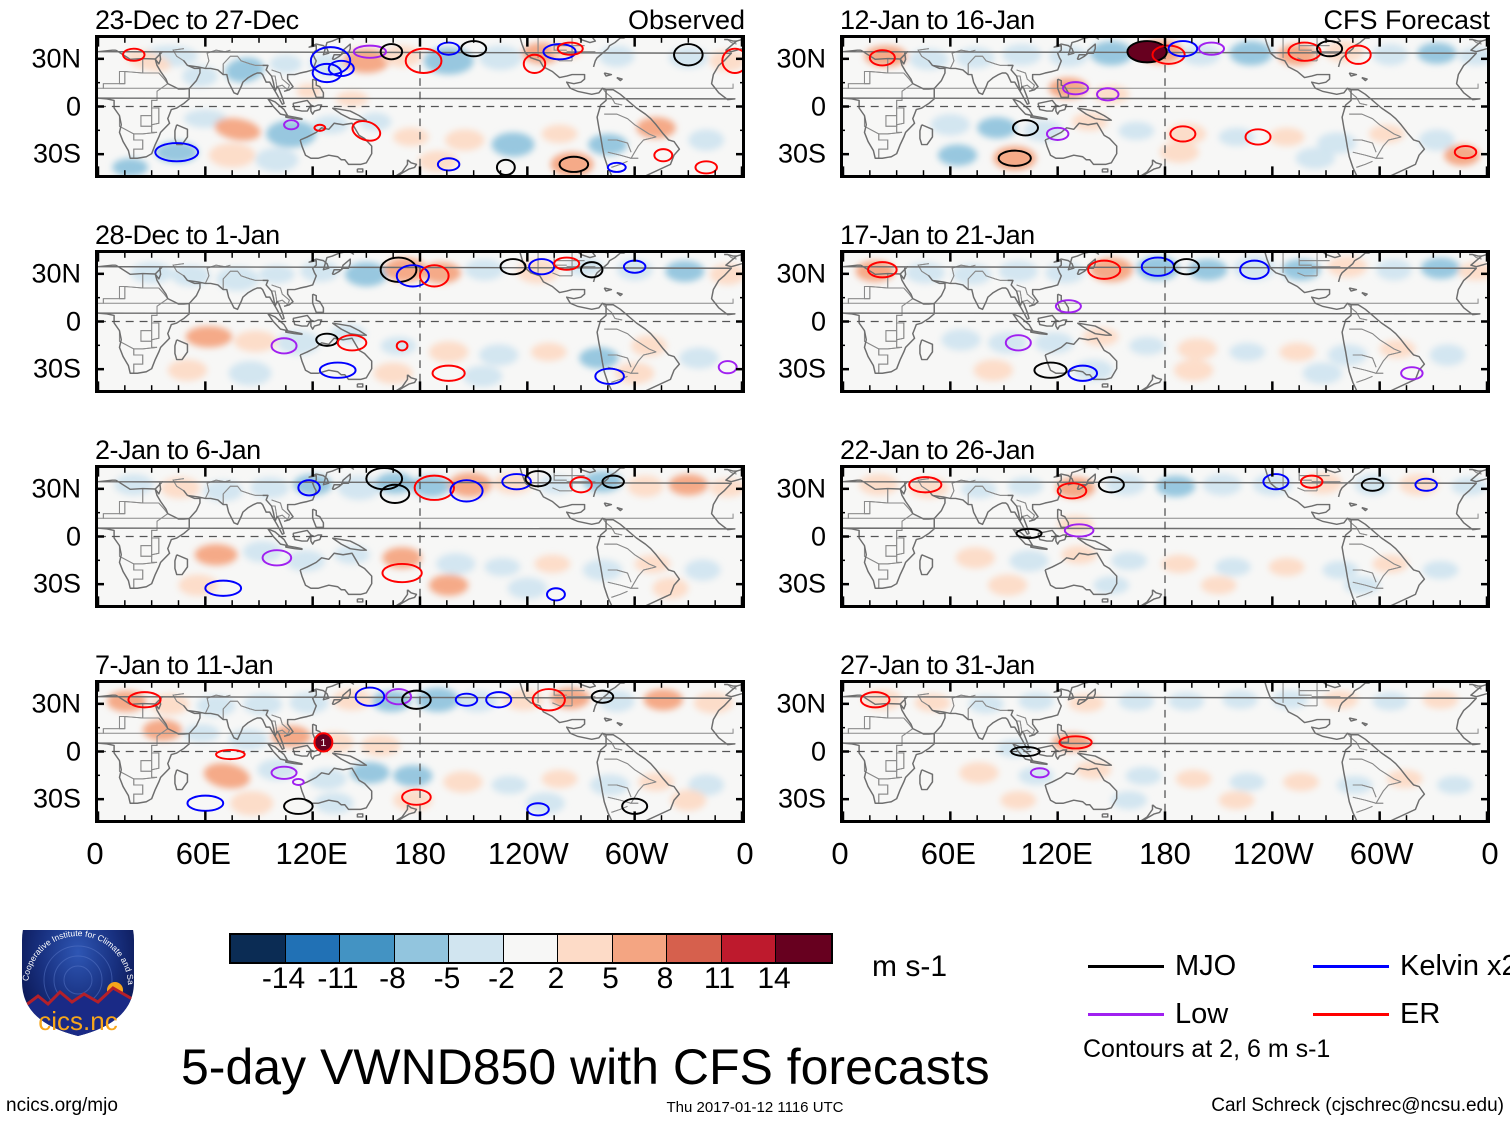 This screenshot has height=1121, width=1510. Describe the element at coordinates (420, 751) in the screenshot. I see `map-plot-area: 1` at that location.